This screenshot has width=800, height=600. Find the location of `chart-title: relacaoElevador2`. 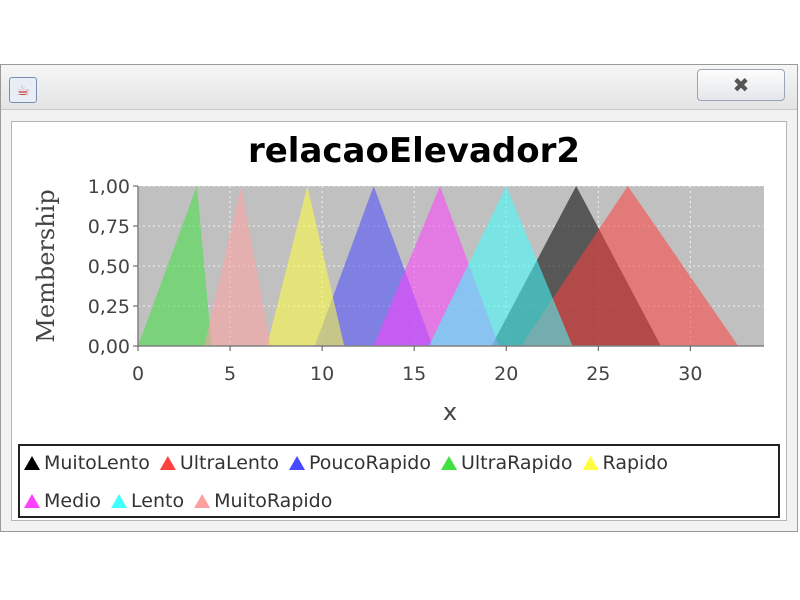

chart-title: relacaoElevador2 is located at coordinates (414, 151).